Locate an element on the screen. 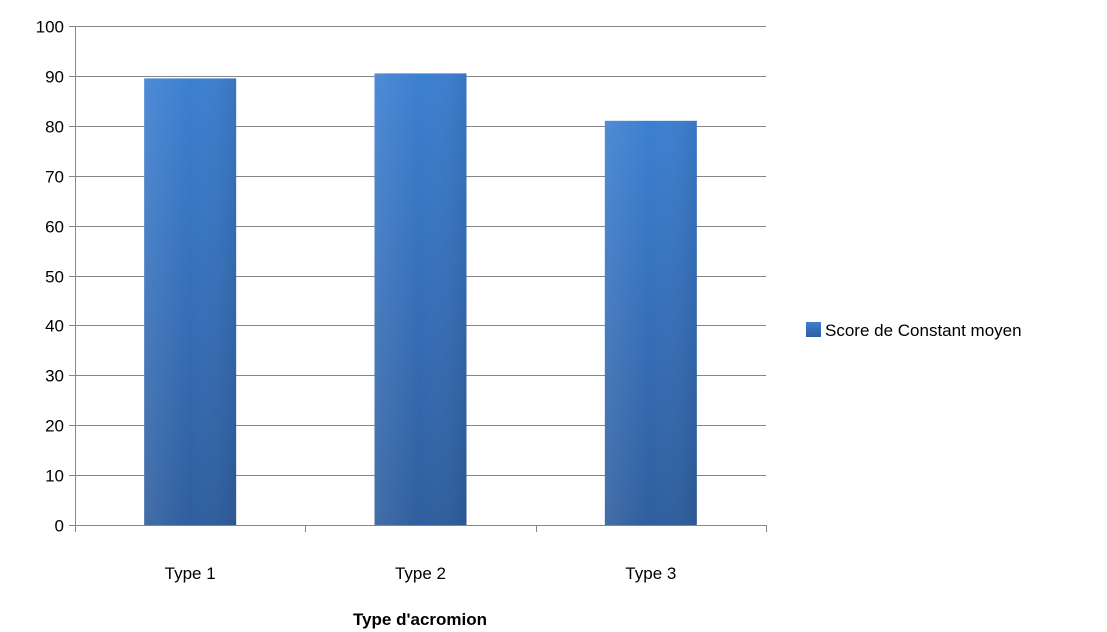 This screenshot has height=632, width=1107. y-tick-label-70: 70 is located at coordinates (54, 177).